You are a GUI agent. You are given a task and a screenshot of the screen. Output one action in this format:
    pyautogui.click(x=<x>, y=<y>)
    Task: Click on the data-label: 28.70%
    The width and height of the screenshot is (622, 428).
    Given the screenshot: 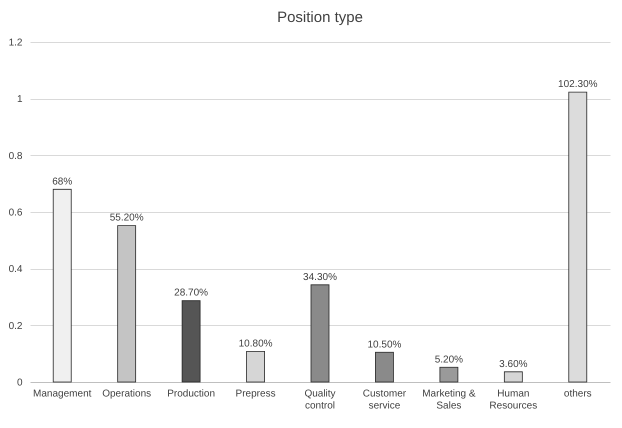 What is the action you would take?
    pyautogui.click(x=191, y=293)
    